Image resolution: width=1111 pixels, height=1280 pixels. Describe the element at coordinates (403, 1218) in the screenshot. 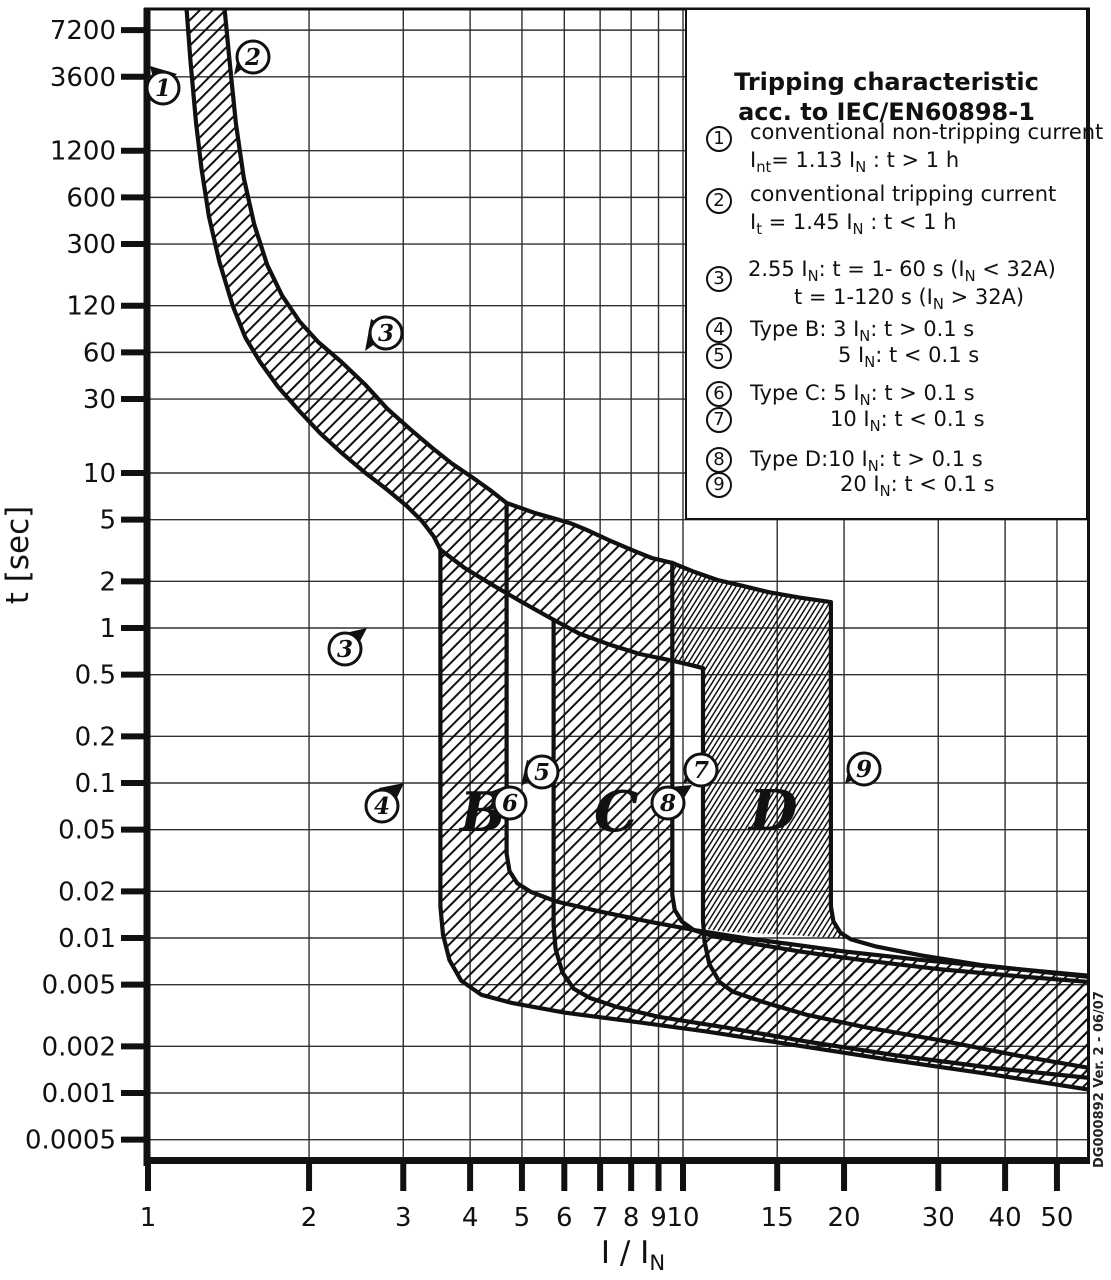

I see `x-tick-label-3: 3` at that location.